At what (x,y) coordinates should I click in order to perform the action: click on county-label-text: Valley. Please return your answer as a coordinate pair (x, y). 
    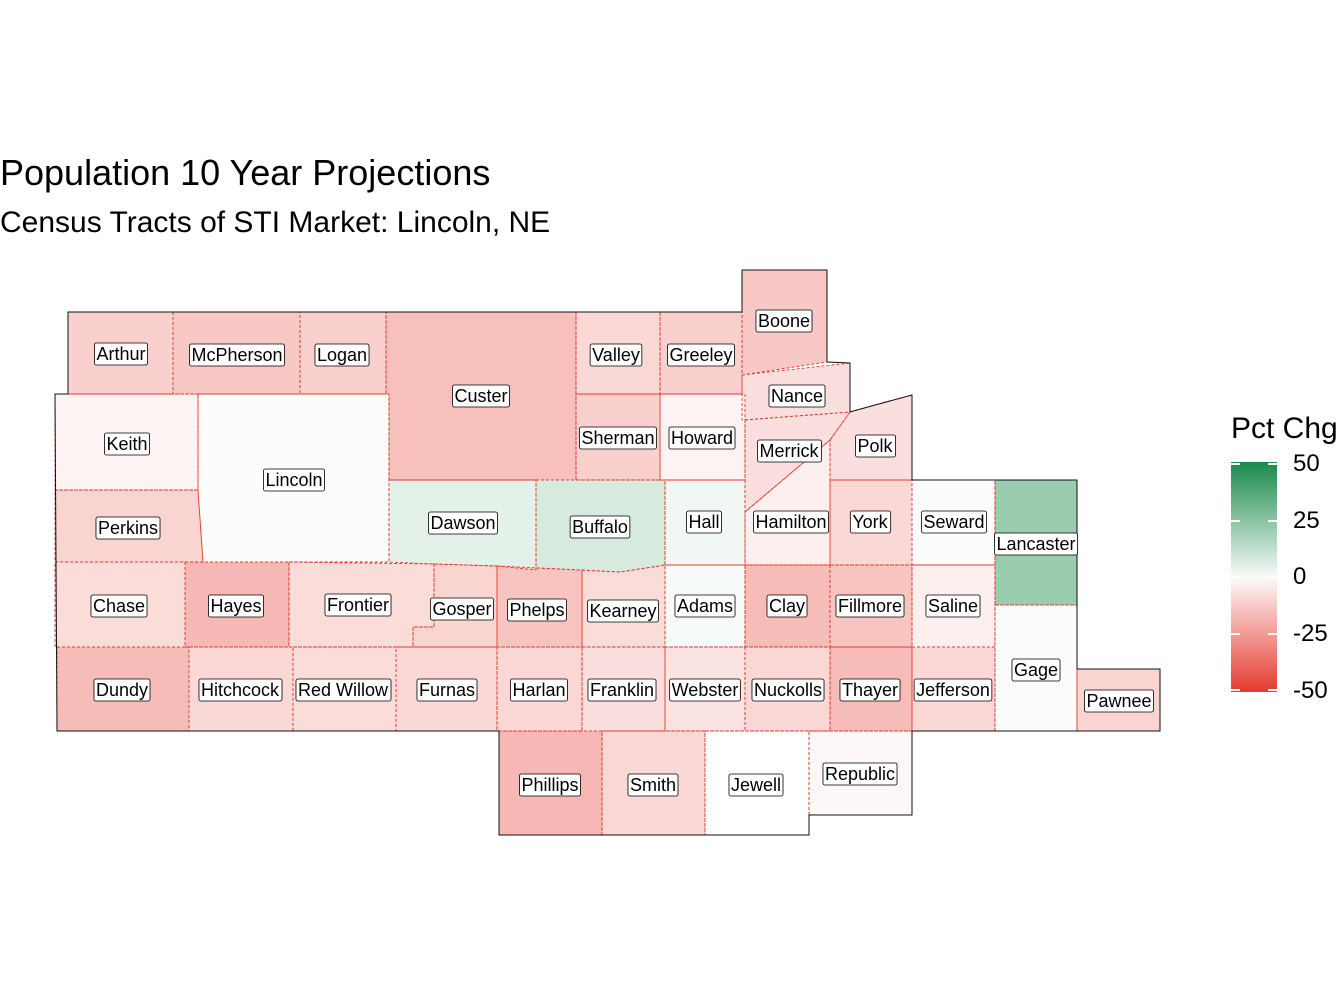
    Looking at the image, I should click on (616, 355).